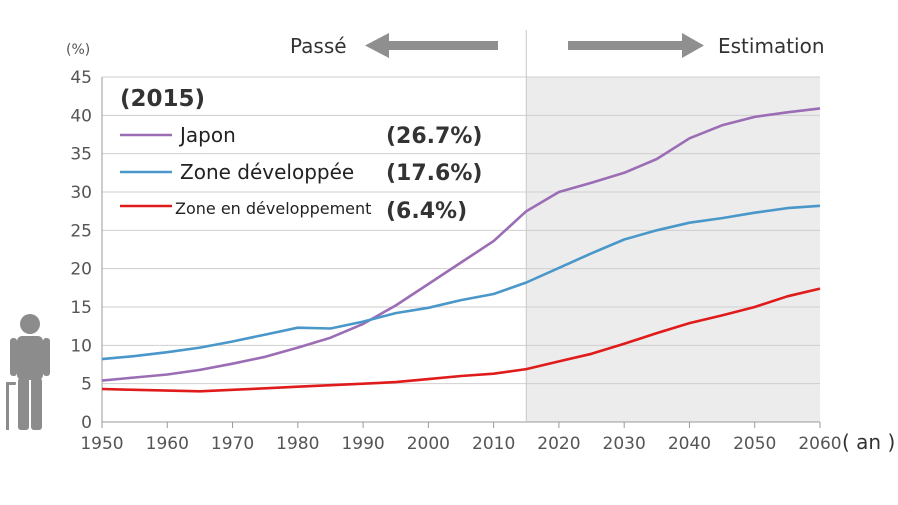  Describe the element at coordinates (167, 444) in the screenshot. I see `x-tick-label: 1960` at that location.